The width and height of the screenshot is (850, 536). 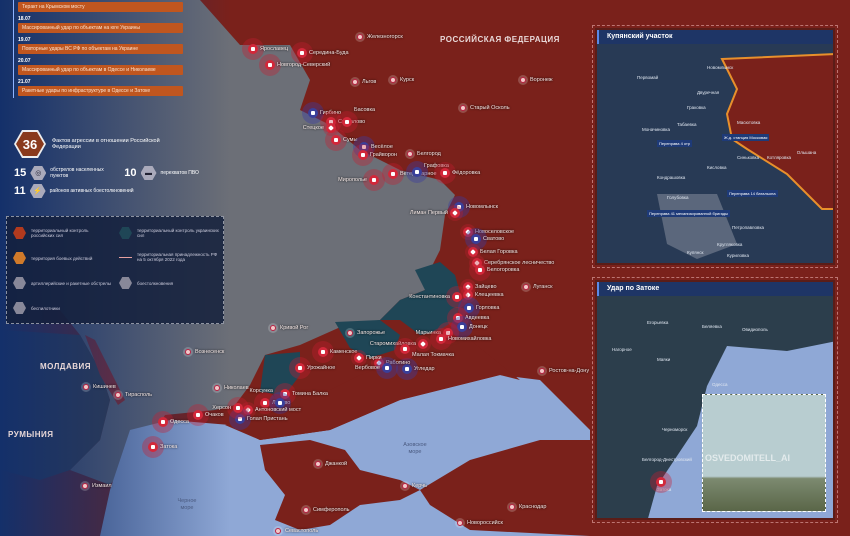 I want to click on place-label: Черноморск, so click(x=675, y=429).